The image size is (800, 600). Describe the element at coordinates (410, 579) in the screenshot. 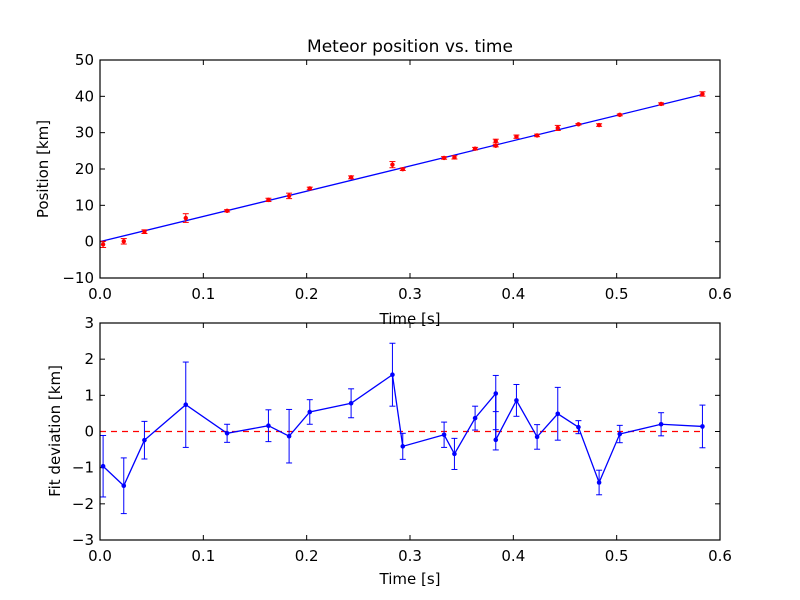

I see `x-axis-label: Time [s]` at that location.